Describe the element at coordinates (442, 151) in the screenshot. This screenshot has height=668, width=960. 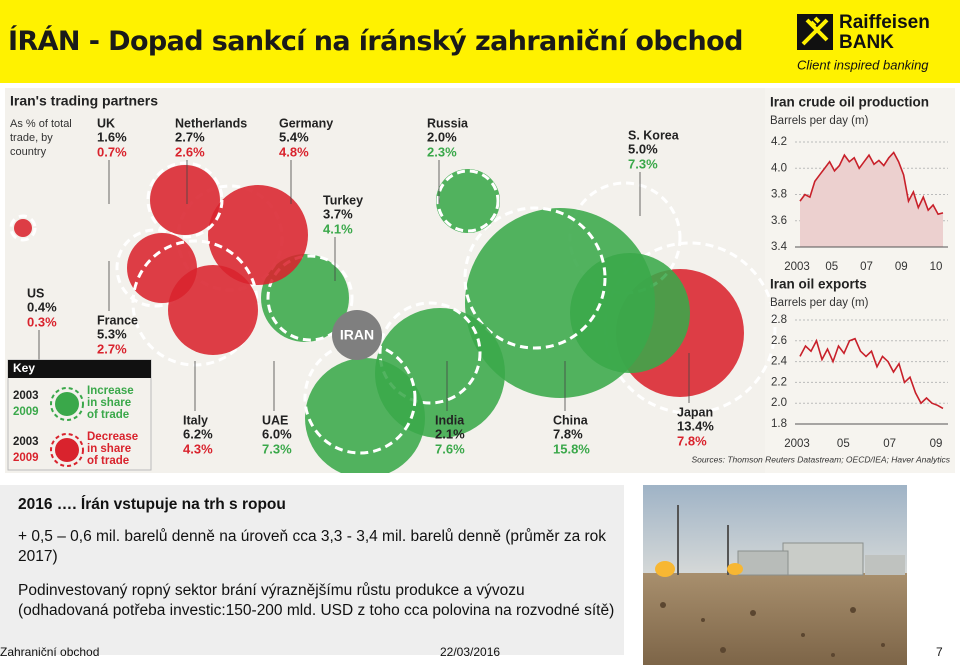
I see `partner-share-2009: 2.3%` at that location.